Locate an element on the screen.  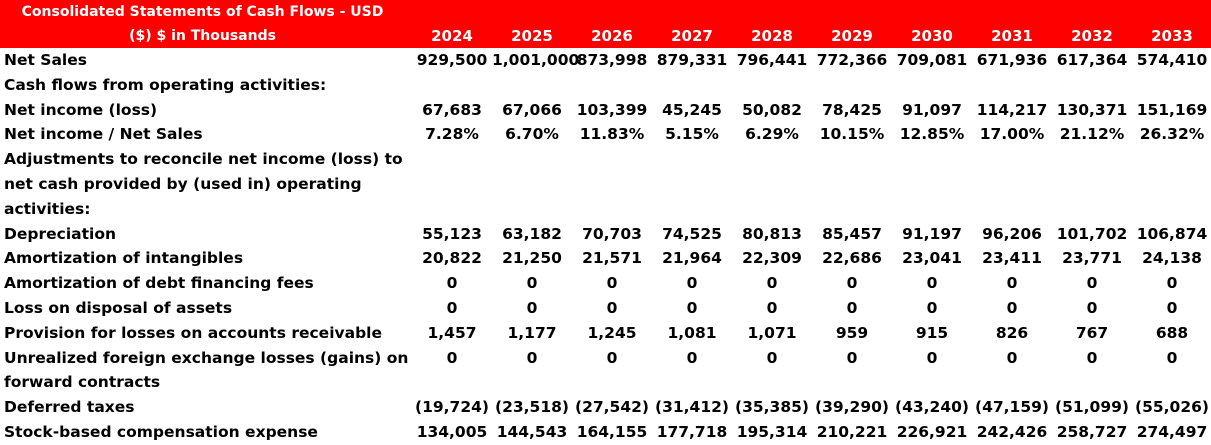
table-cell: 1,001,000 is located at coordinates (536, 60).